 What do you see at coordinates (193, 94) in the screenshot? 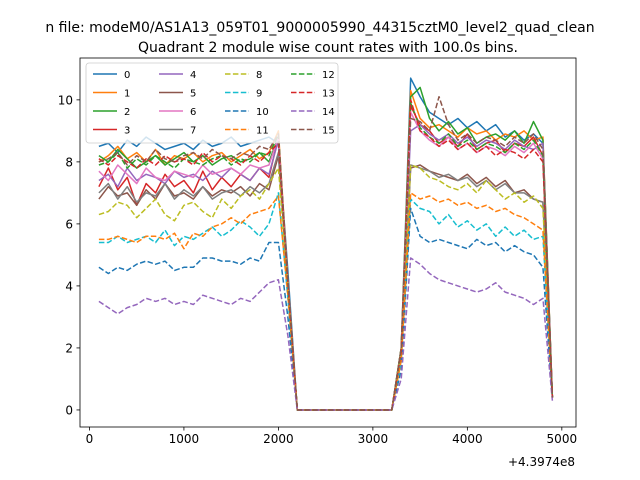
I see `legend-label-5: 5` at bounding box center [193, 94].